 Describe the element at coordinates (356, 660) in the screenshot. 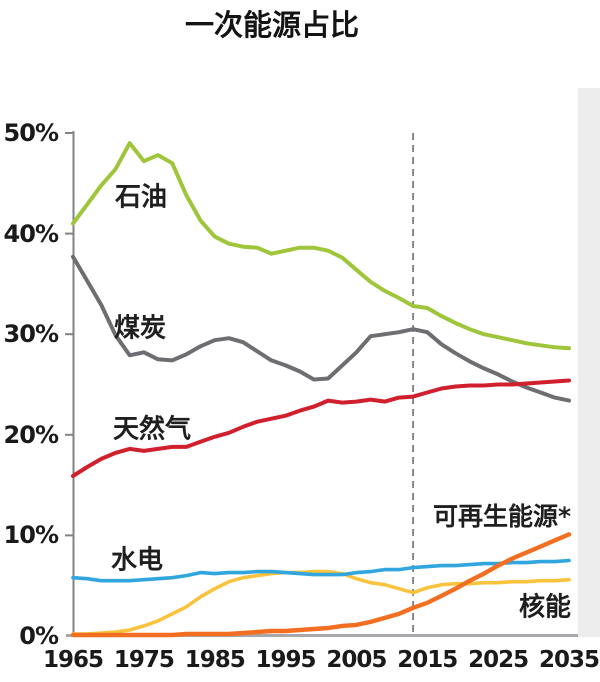

I see `x-axis-tick-label: 2005` at that location.